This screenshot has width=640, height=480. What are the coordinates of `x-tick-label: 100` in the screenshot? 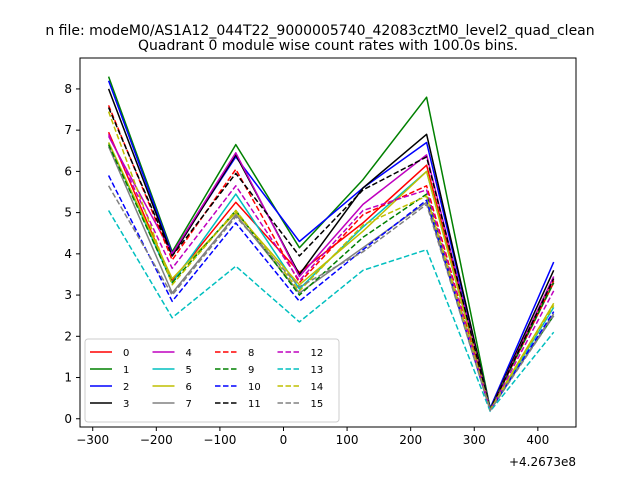 It's located at (347, 440).